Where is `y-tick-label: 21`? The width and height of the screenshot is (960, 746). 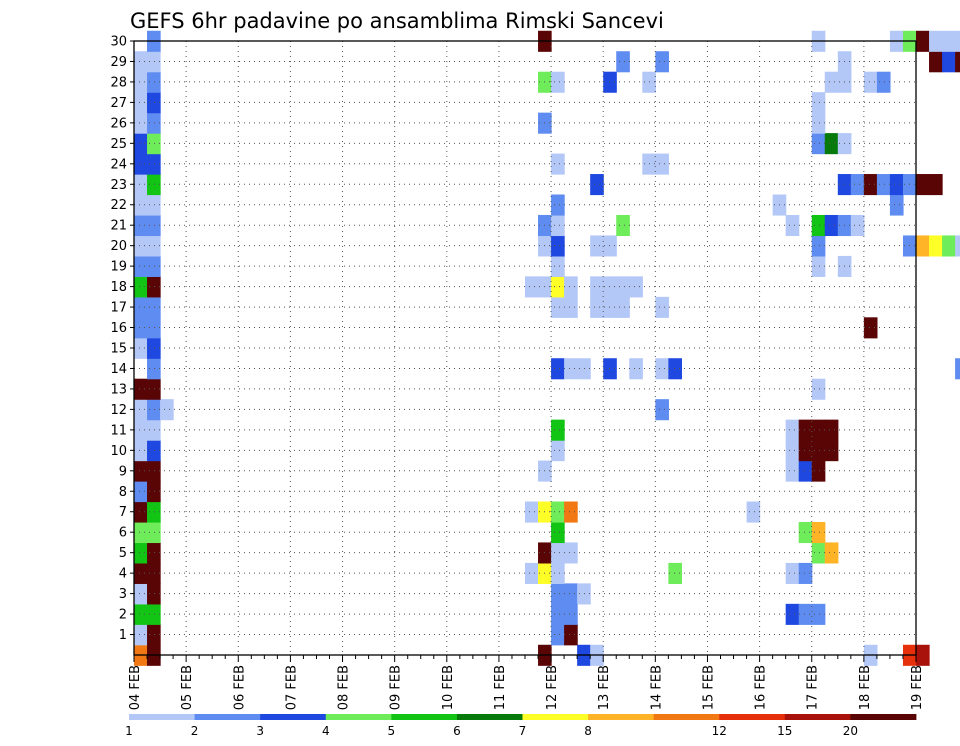 y-tick-label: 21 is located at coordinates (118, 226).